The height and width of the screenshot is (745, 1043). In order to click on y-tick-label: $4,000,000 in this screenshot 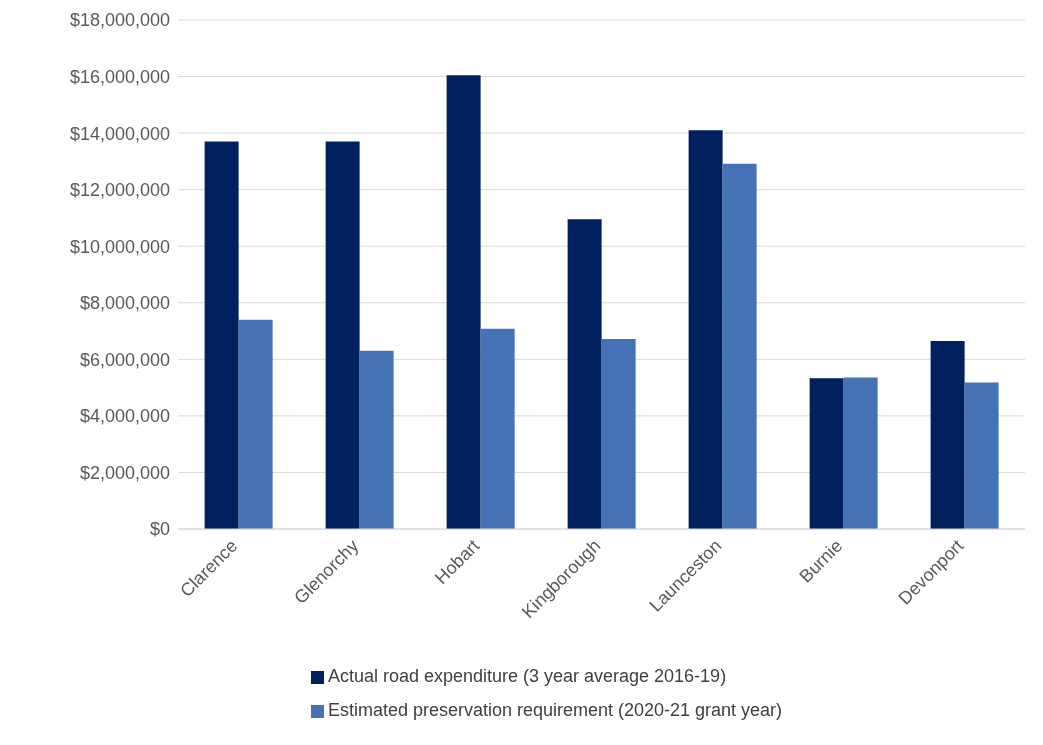, I will do `click(124, 416)`.